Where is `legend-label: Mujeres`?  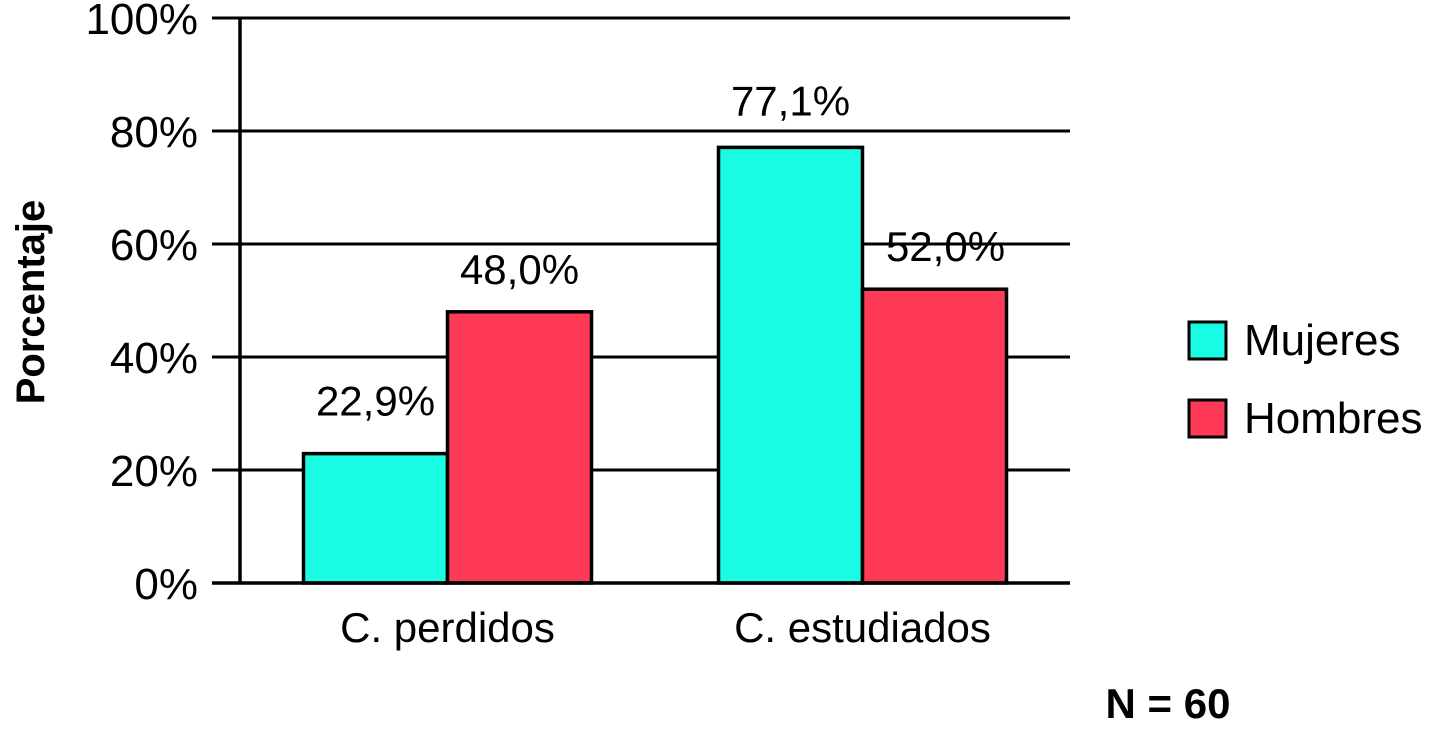
legend-label: Mujeres is located at coordinates (1322, 340).